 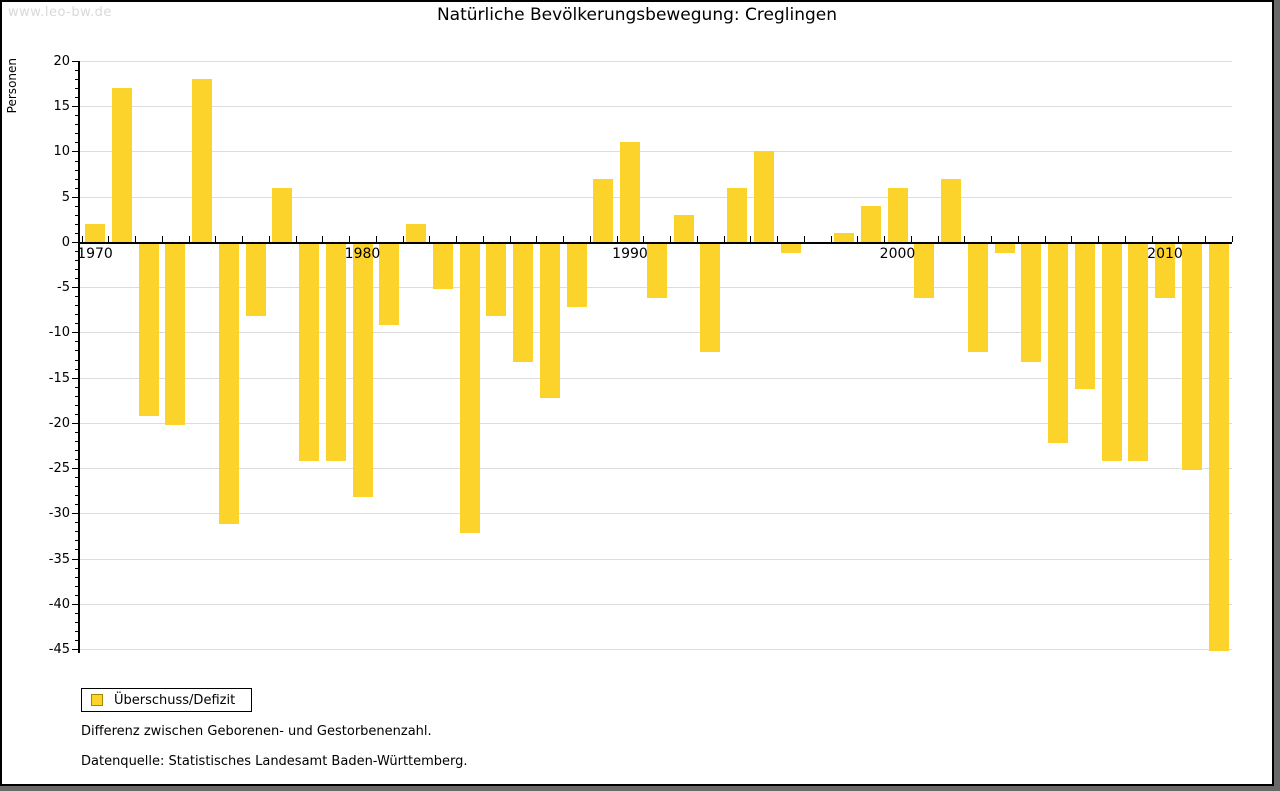 I want to click on bar-2011, so click(x=1192, y=356).